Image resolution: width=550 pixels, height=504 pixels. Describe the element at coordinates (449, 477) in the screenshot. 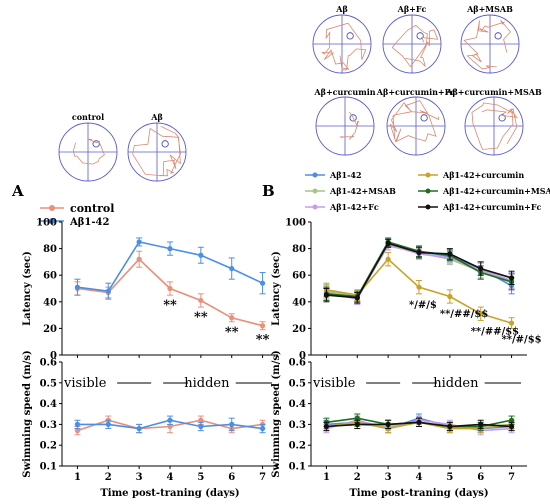

I see `x-tick-label: 5` at that location.